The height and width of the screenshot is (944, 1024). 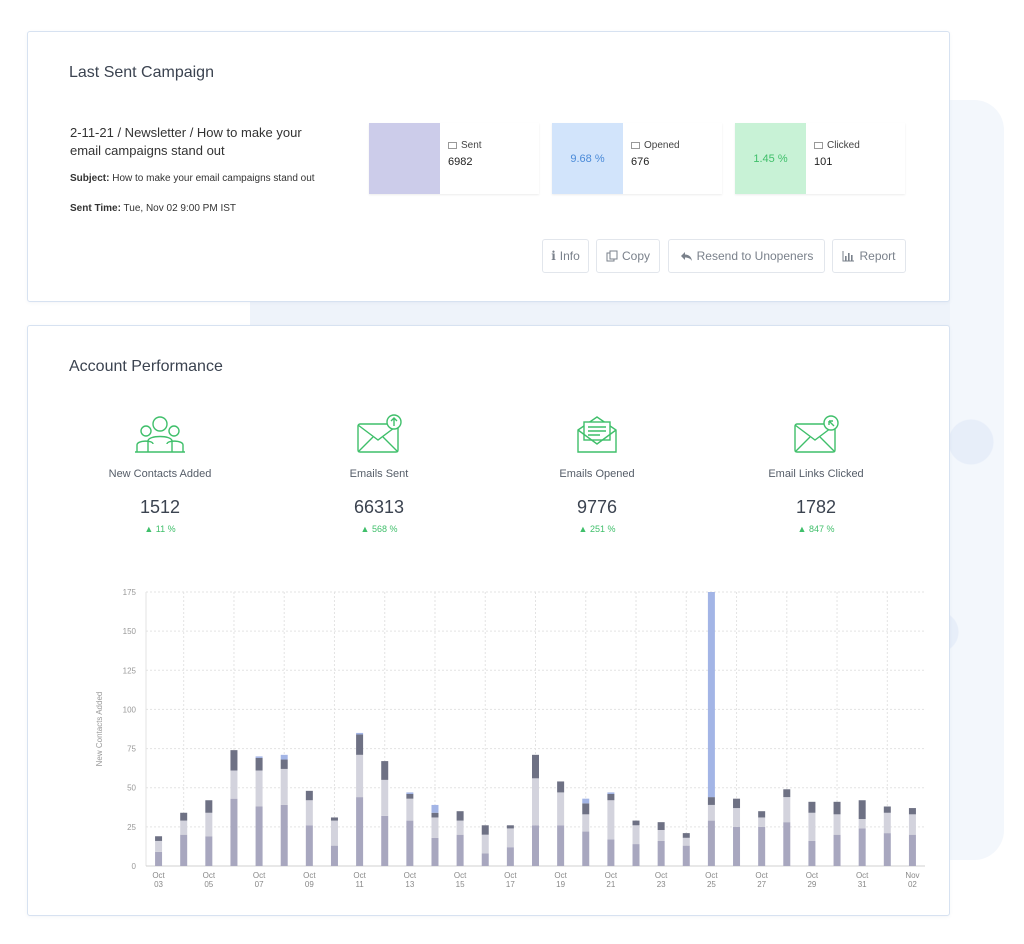 What do you see at coordinates (180, 208) in the screenshot?
I see `sent-time-value: Tue, Nov 02 9:00 PM IST` at bounding box center [180, 208].